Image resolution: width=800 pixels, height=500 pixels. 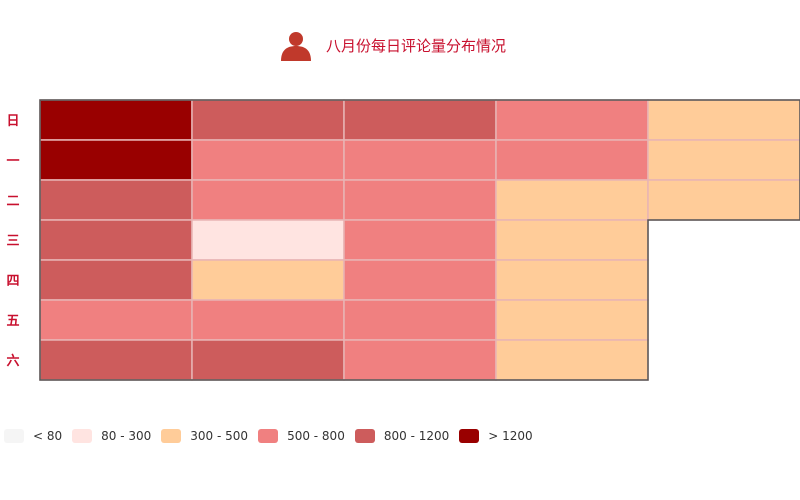 I want to click on user-icon, so click(x=296, y=46).